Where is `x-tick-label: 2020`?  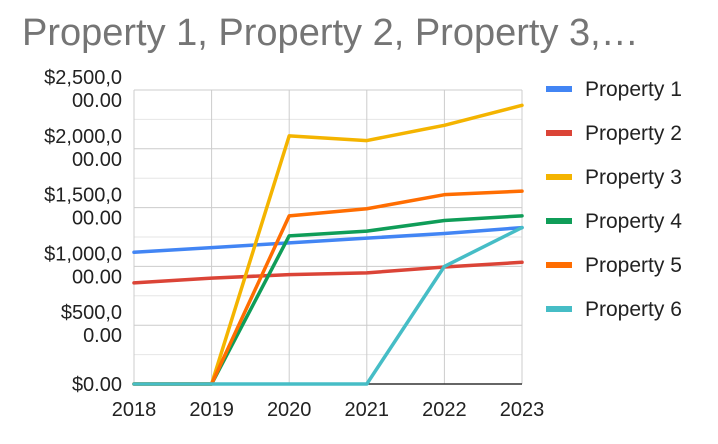 x-tick-label: 2020 is located at coordinates (289, 410).